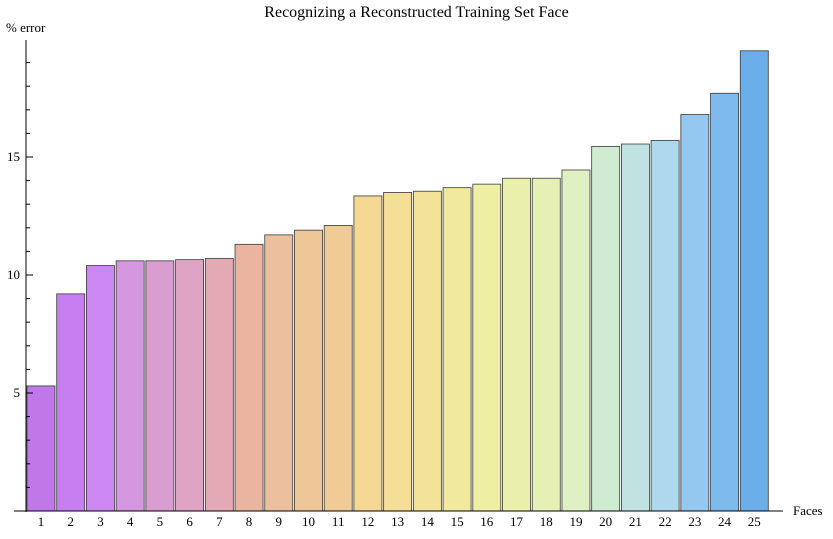  I want to click on x-tick-label: 9, so click(279, 521).